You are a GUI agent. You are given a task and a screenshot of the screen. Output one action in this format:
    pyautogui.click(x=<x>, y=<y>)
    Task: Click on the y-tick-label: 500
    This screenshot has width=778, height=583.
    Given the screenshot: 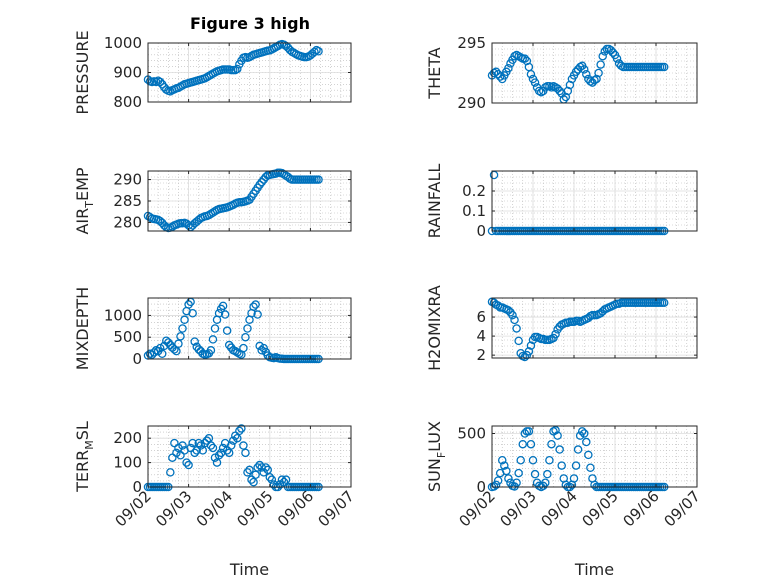 What is the action you would take?
    pyautogui.click(x=127, y=337)
    